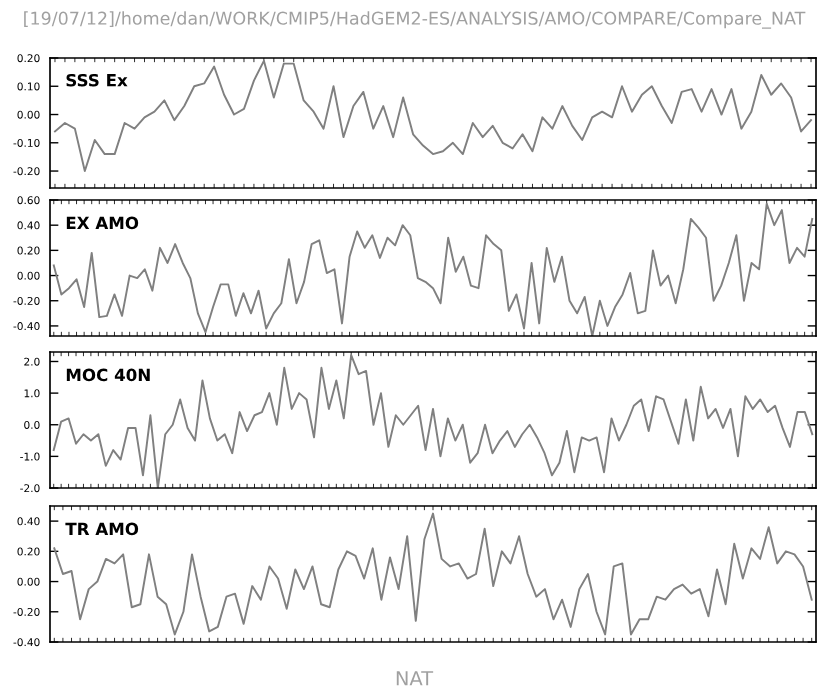 This screenshot has width=828, height=700. What do you see at coordinates (108, 375) in the screenshot?
I see `annotation: MOC 40N` at bounding box center [108, 375].